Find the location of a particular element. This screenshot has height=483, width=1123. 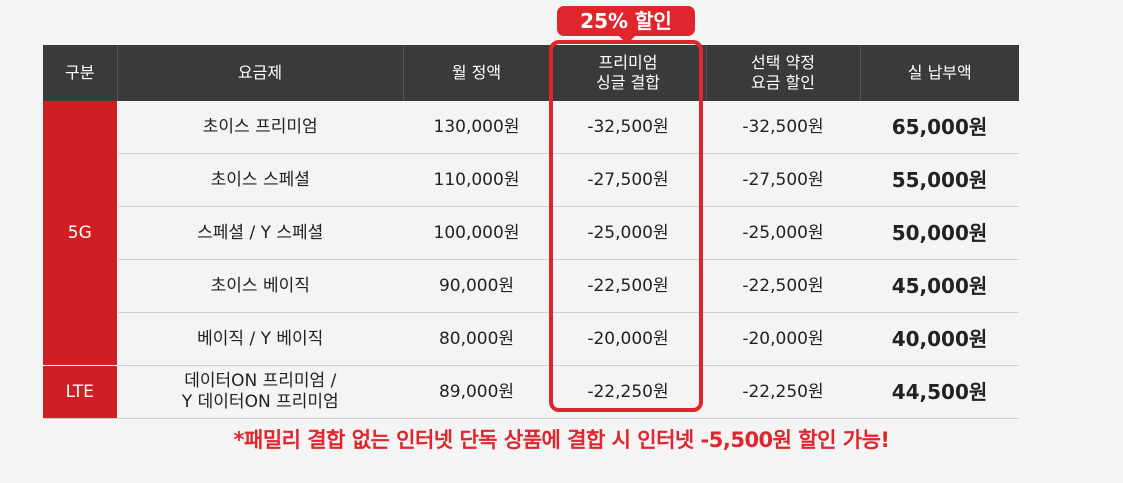

header-premium-single-bundle: 프리미엄 싱글 결합 is located at coordinates (628, 73).